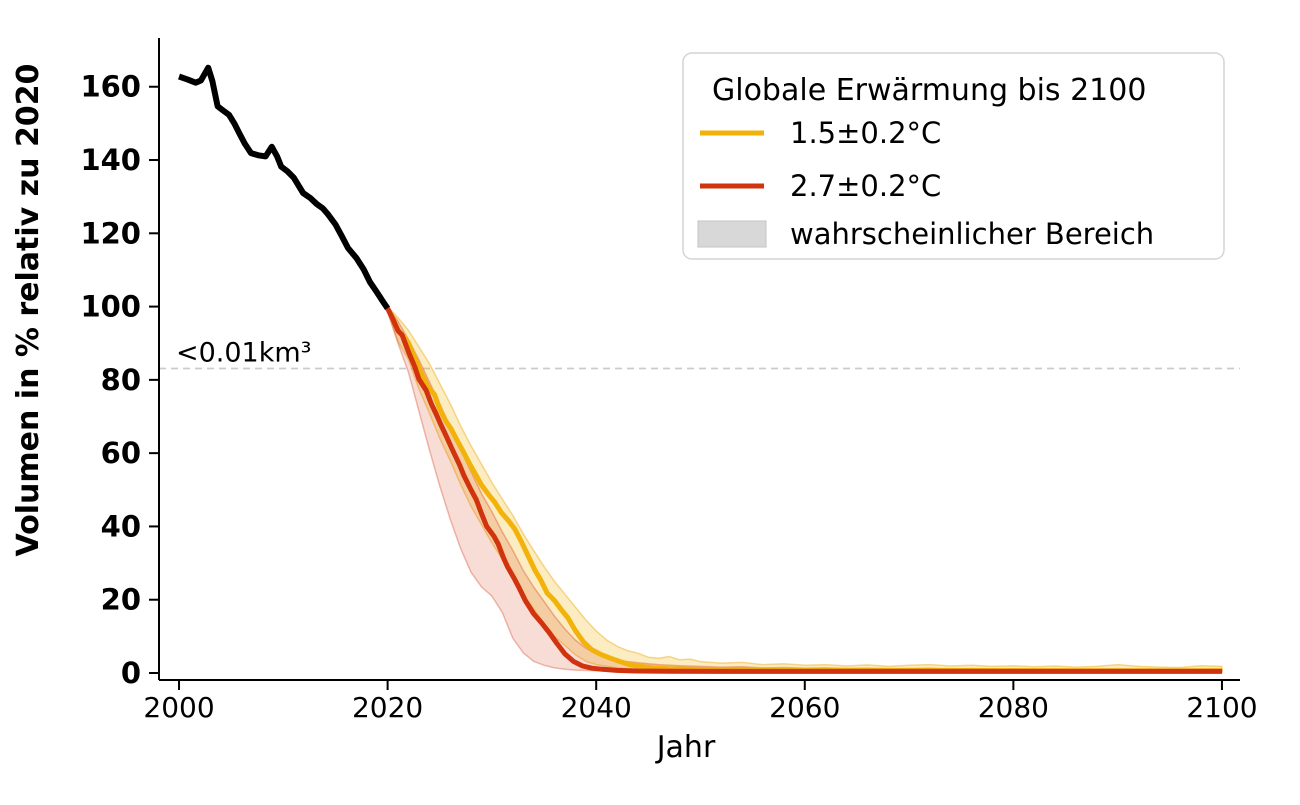  I want to click on x-tick-label: 2080, so click(1013, 707).